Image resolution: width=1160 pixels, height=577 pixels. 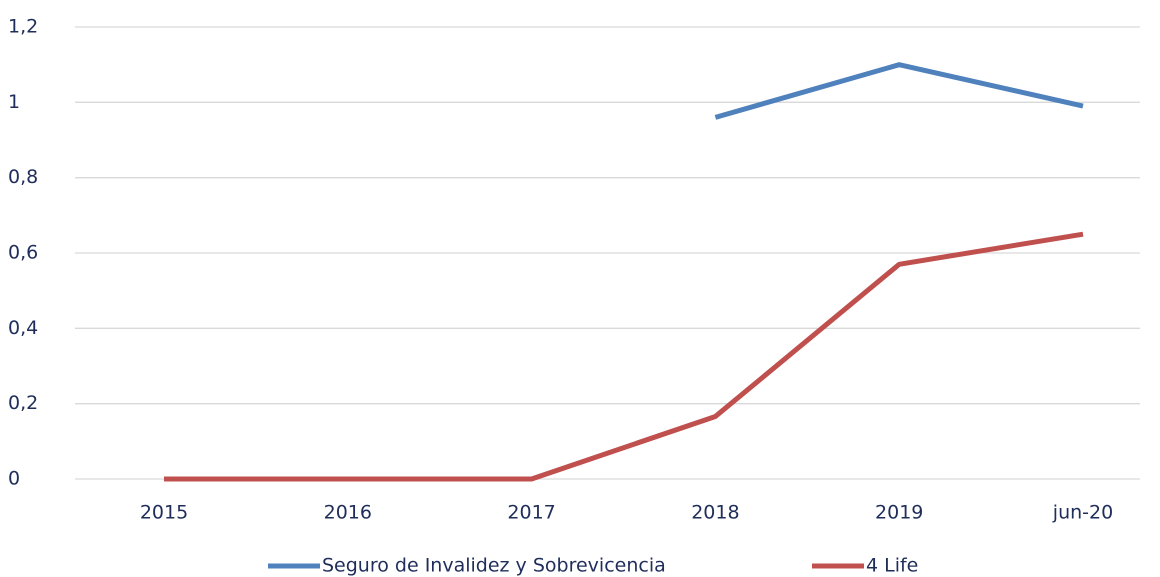 I want to click on x-tick-label: 2019, so click(x=899, y=513).